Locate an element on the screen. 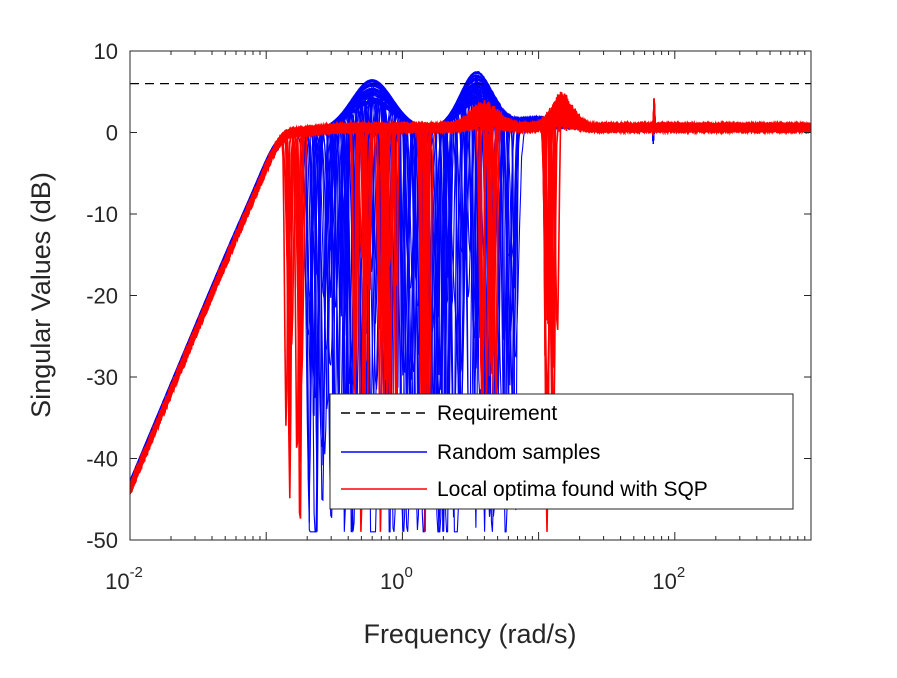  x-tick-label: 100 is located at coordinates (396, 579).